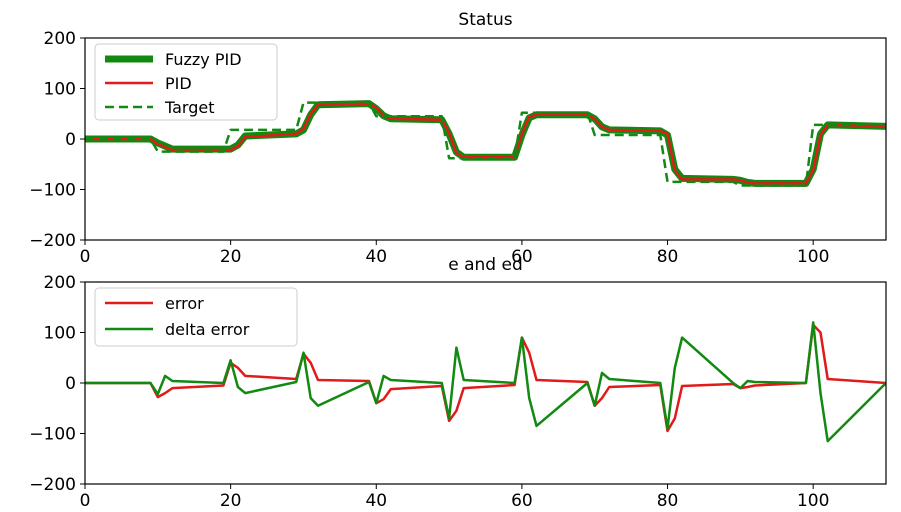  I want to click on error-legend: error delta error, so click(196, 317).